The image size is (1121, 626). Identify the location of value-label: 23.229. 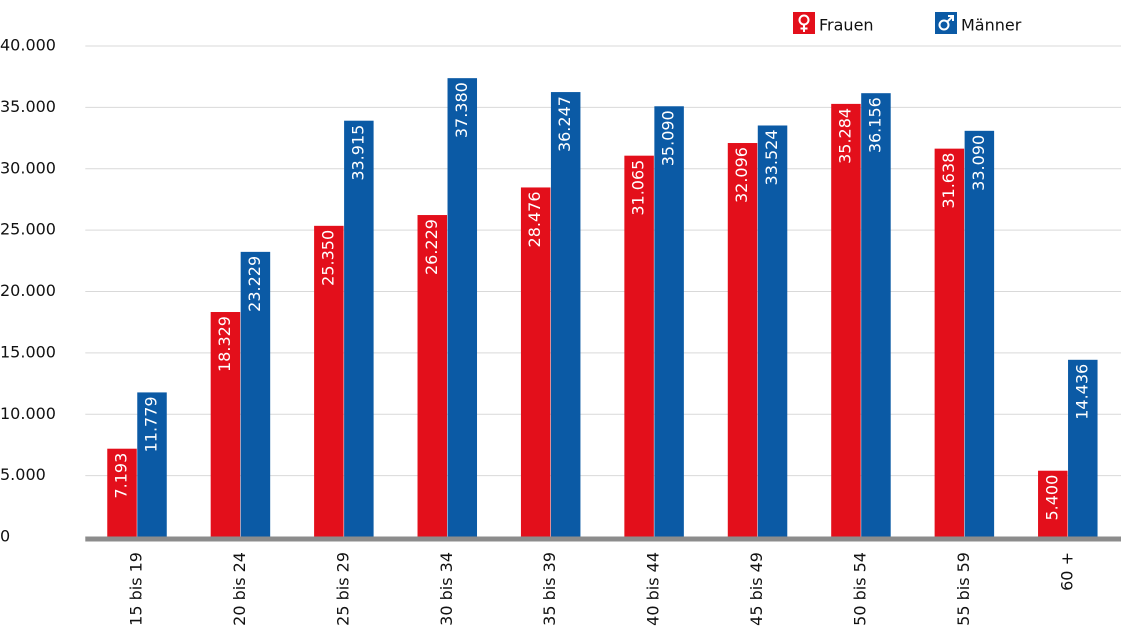
(254, 284).